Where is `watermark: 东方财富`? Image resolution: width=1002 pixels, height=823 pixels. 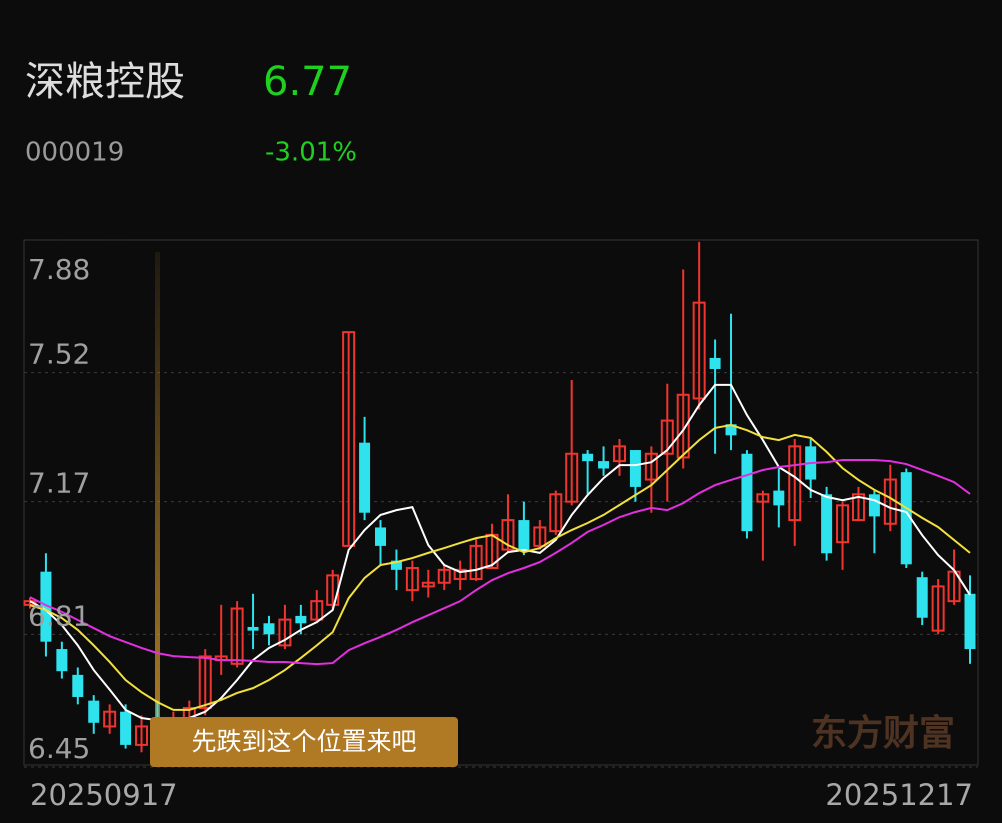 watermark: 东方财富 is located at coordinates (883, 733).